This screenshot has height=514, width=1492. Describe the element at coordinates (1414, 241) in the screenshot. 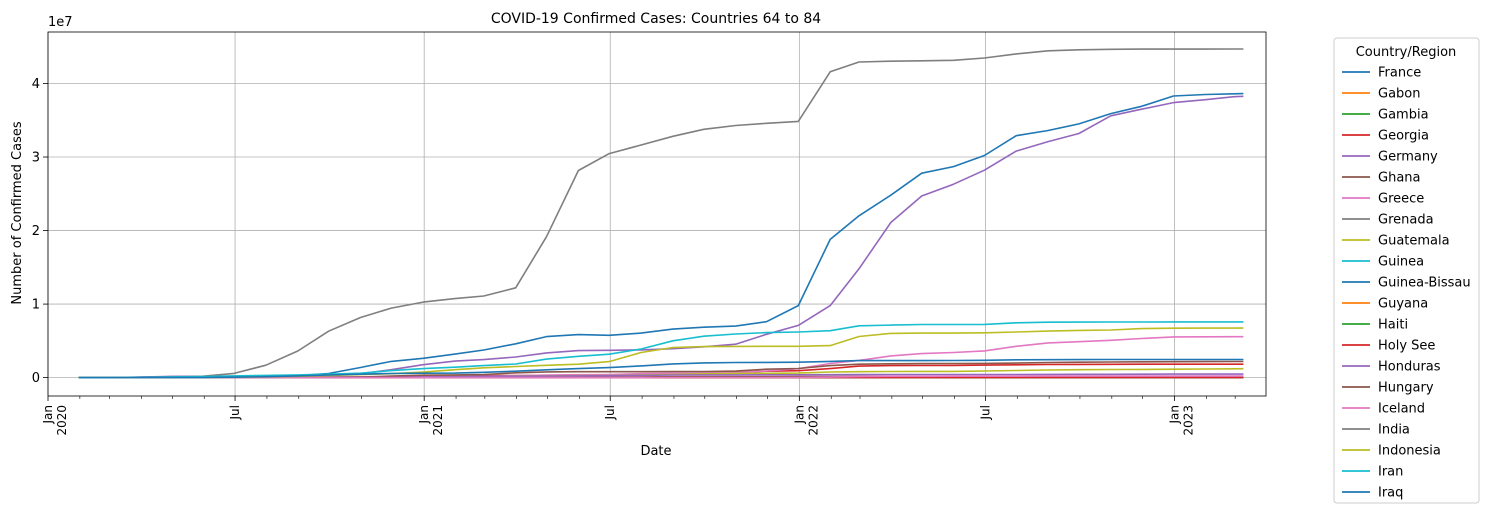

I see `legend-entry: Guatemala` at that location.